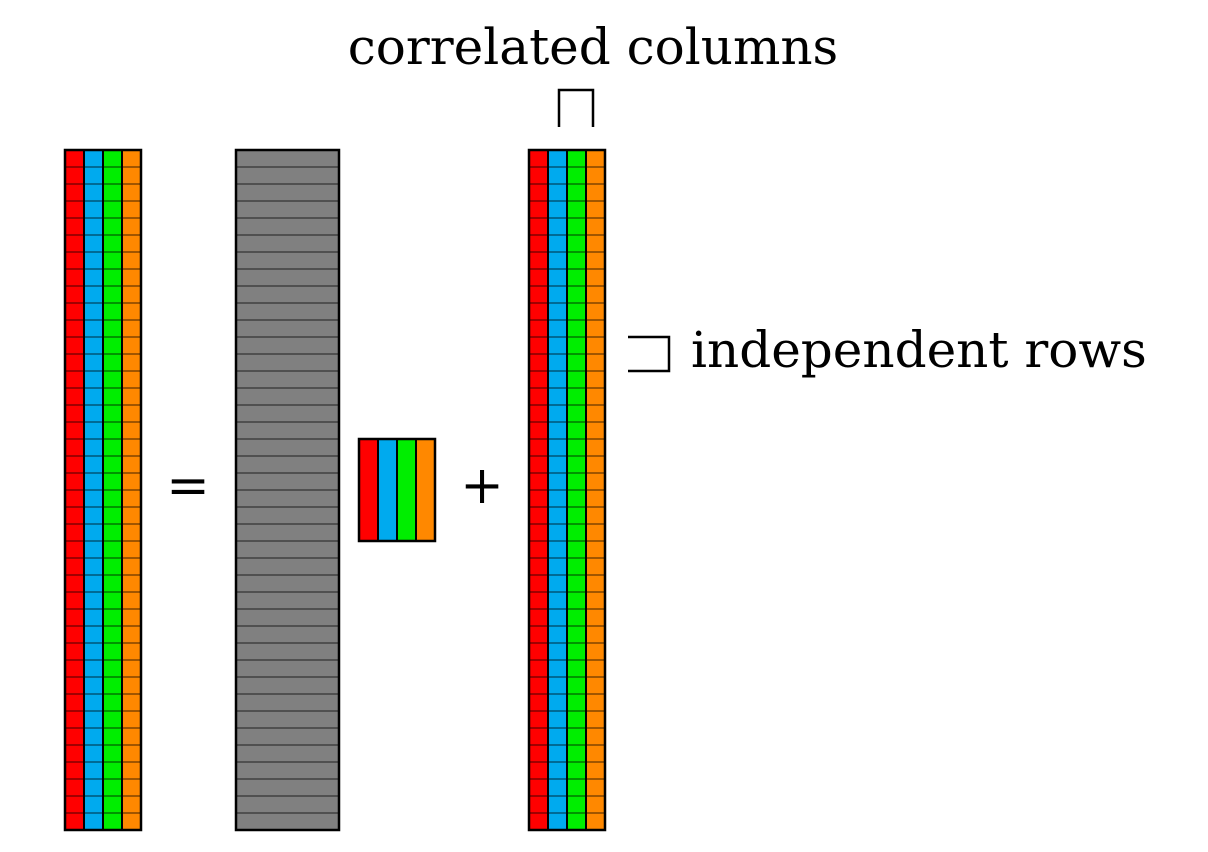 The width and height of the screenshot is (1208, 852). Describe the element at coordinates (576, 107) in the screenshot. I see `top-bracket-icon` at that location.